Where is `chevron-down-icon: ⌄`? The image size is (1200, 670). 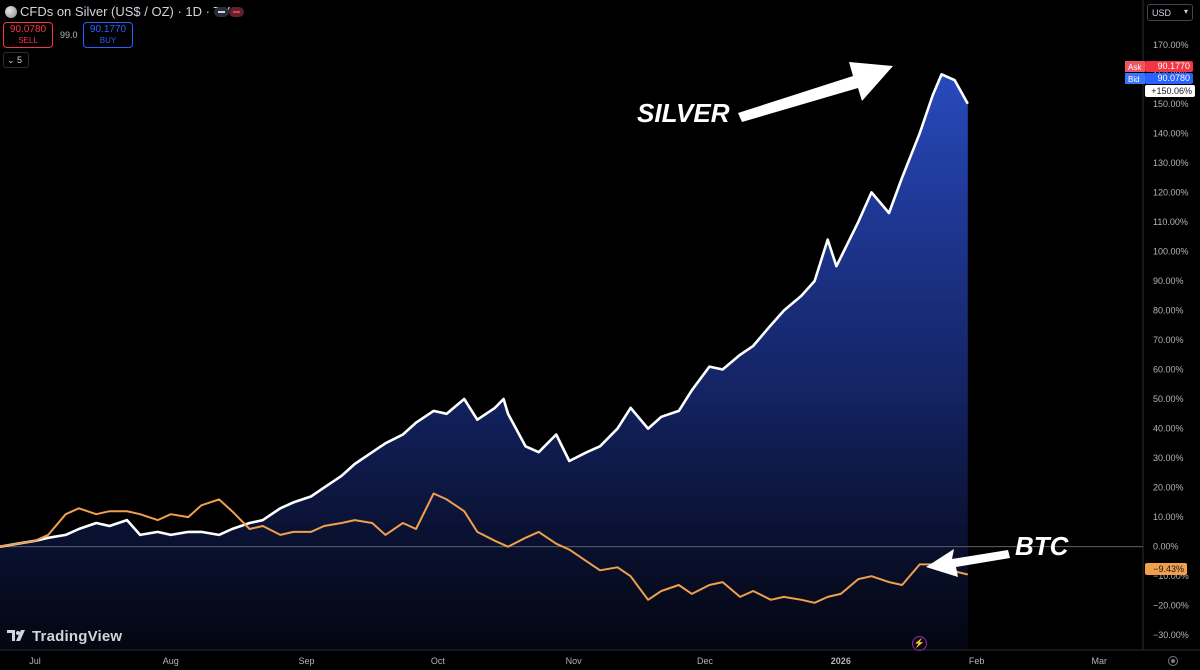
chevron-down-icon: ⌄ is located at coordinates (11, 60).